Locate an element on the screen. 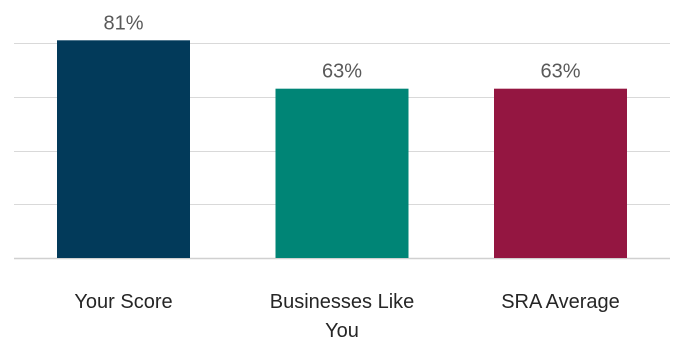 Image resolution: width=674 pixels, height=344 pixels. bar-sra-average is located at coordinates (560, 173).